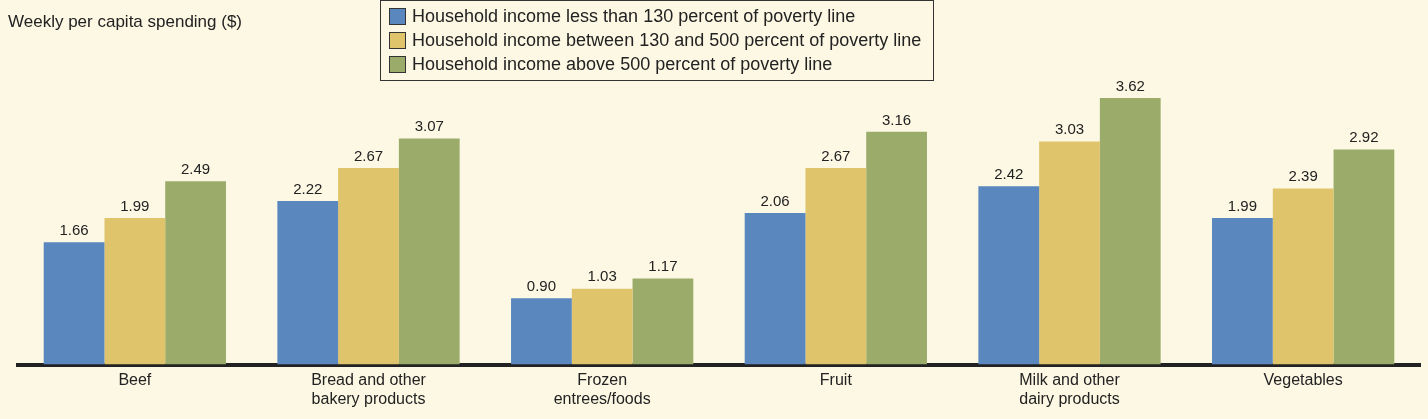 The width and height of the screenshot is (1428, 419). What do you see at coordinates (667, 40) in the screenshot?
I see `legend-label: Household income between 130 and 500 percent of poverty line` at bounding box center [667, 40].